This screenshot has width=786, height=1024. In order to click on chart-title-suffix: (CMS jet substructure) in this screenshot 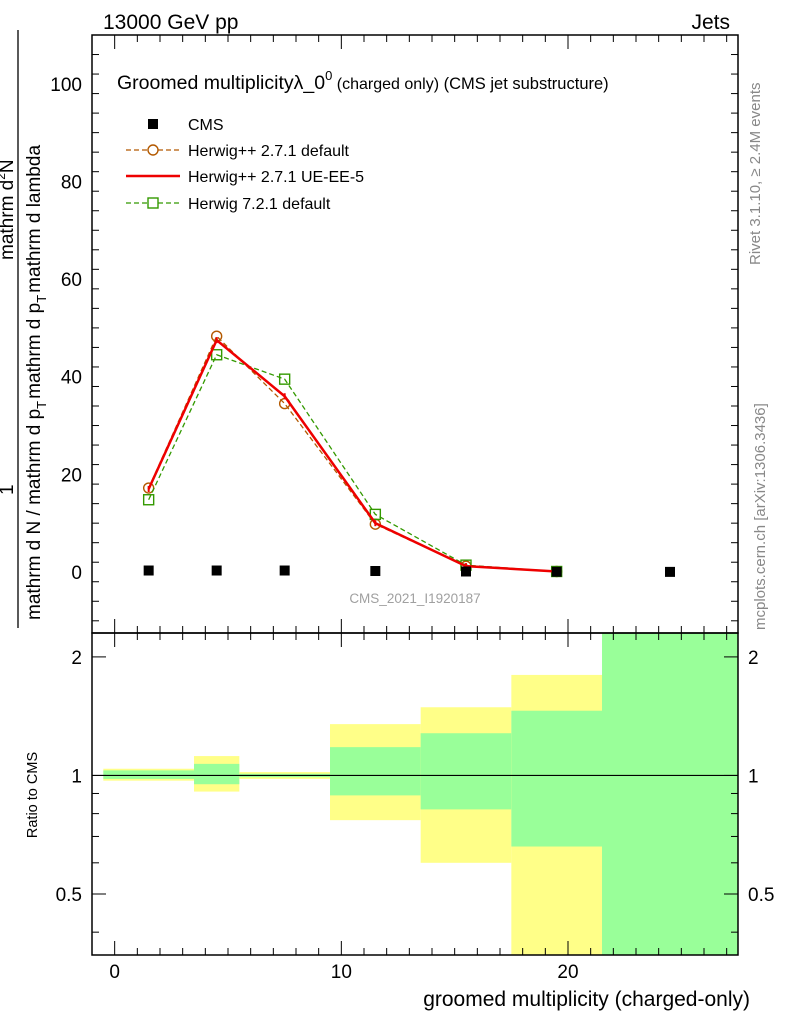, I will do `click(524, 84)`.